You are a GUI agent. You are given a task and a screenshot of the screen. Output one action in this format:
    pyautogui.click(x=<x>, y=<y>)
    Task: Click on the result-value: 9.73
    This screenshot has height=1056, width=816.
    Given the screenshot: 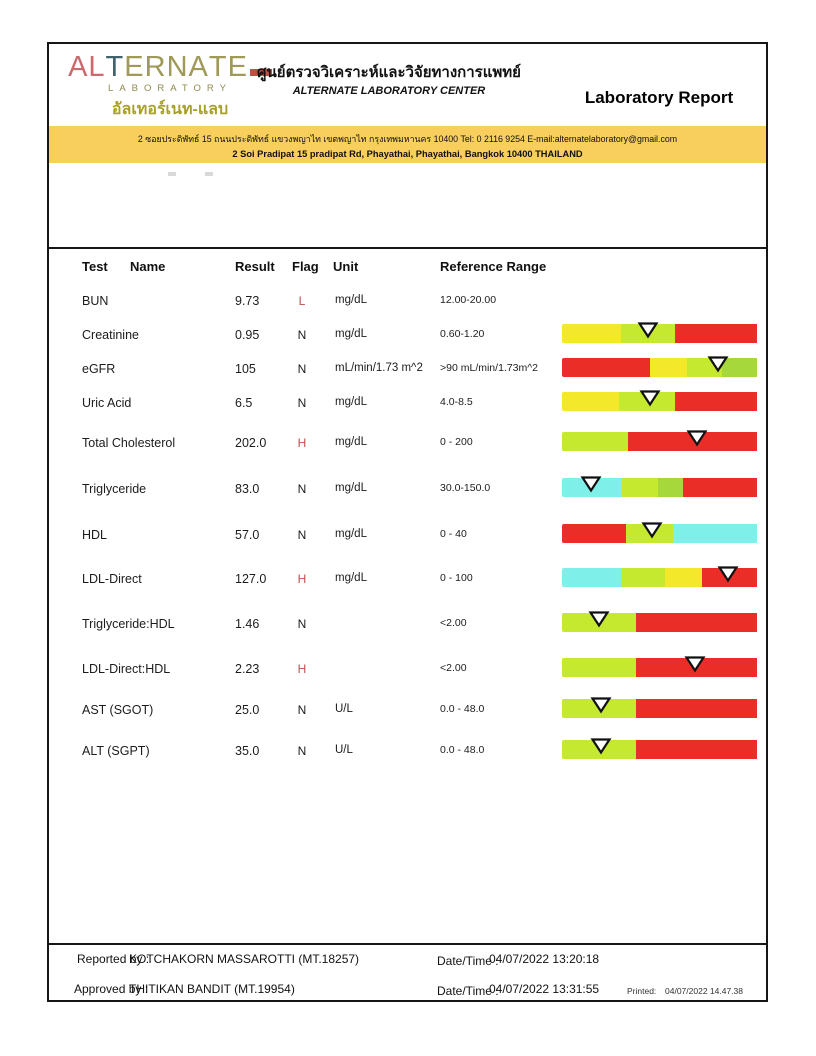 What is the action you would take?
    pyautogui.click(x=247, y=301)
    